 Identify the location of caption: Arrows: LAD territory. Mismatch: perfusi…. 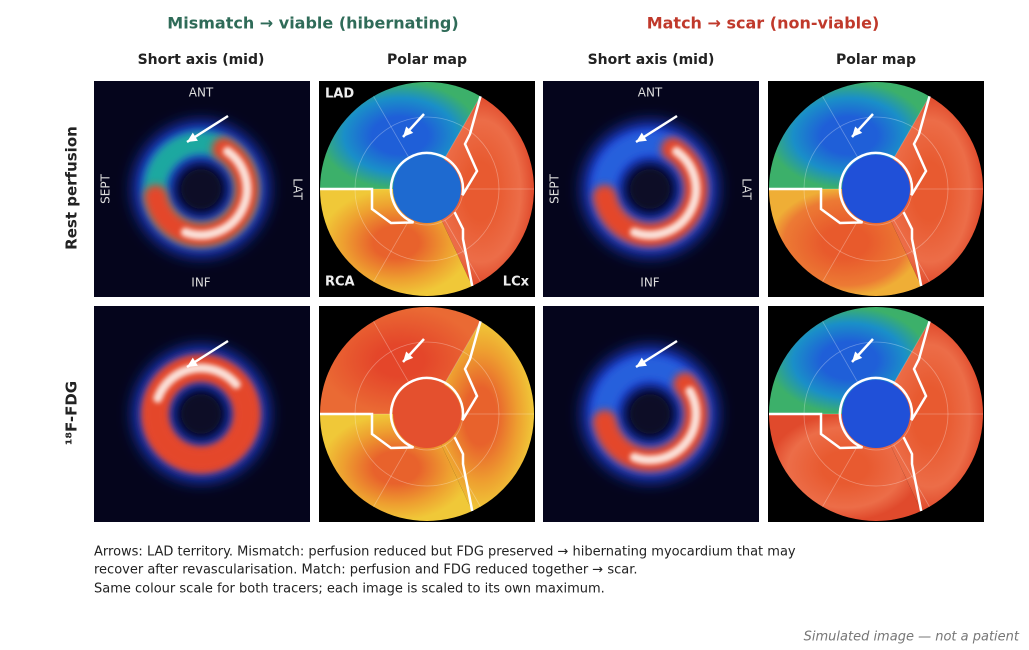
(445, 552).